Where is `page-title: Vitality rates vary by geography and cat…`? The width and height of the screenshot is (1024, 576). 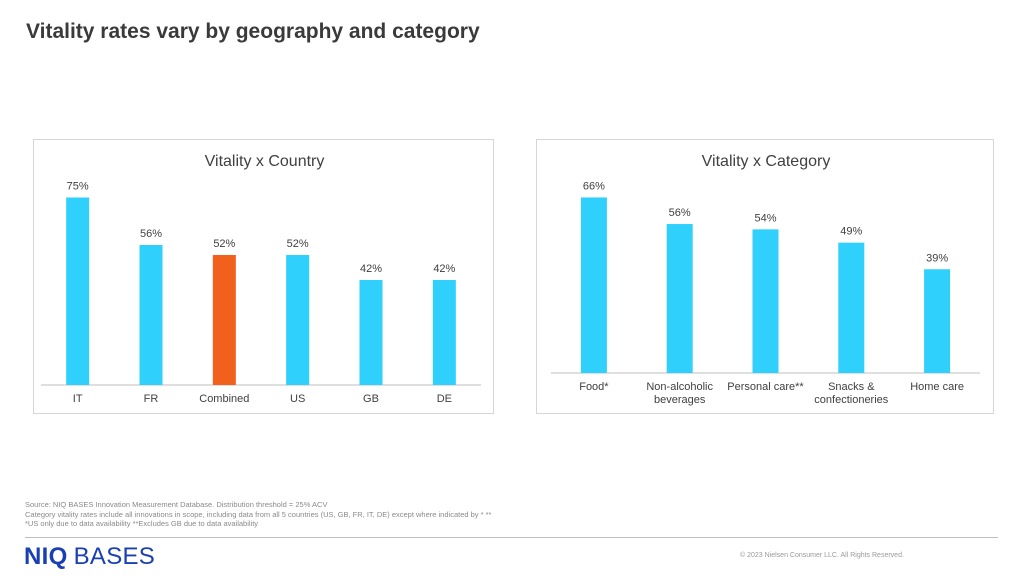
page-title: Vitality rates vary by geography and cat… is located at coordinates (253, 31).